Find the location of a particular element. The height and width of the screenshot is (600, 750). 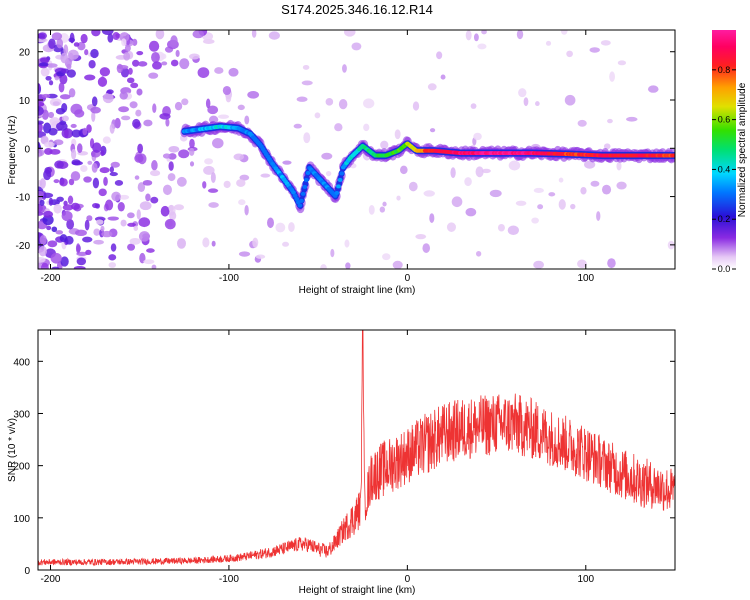

chart-title: S174.2025.346.16.12.R14 is located at coordinates (357, 9).